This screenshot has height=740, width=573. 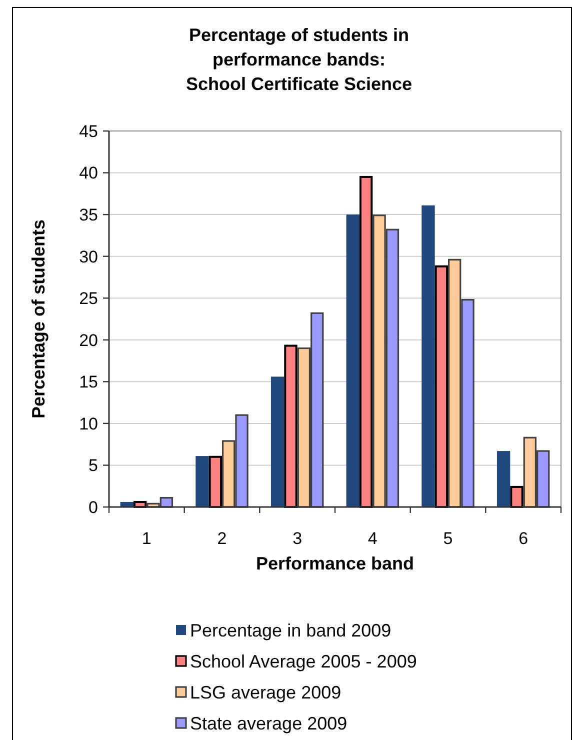 What do you see at coordinates (299, 59) in the screenshot?
I see `chart-title: Percentage of students in performance bands: School Certificate Science` at bounding box center [299, 59].